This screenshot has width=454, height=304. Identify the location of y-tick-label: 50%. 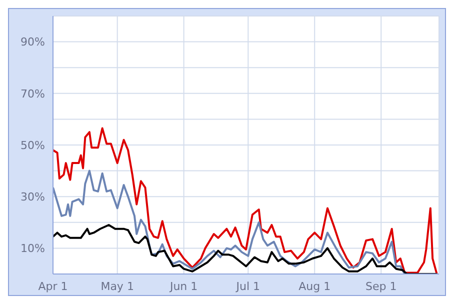
(32, 145).